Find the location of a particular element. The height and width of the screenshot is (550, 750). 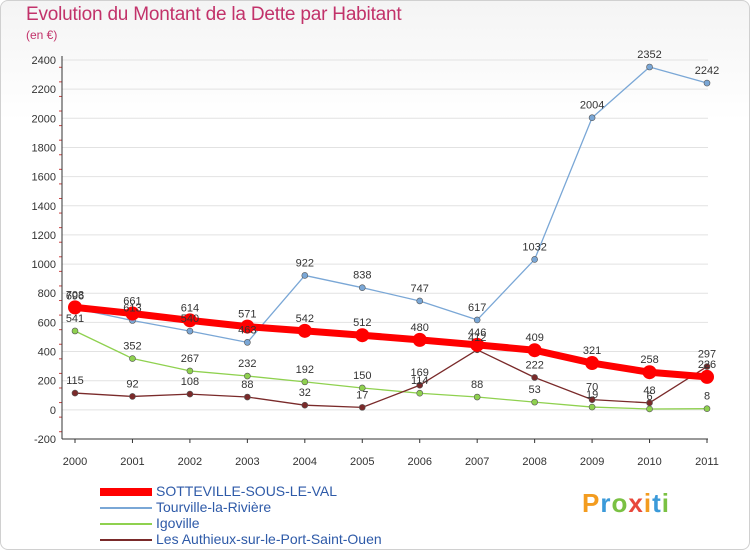

logo-letter: P is located at coordinates (591, 503).